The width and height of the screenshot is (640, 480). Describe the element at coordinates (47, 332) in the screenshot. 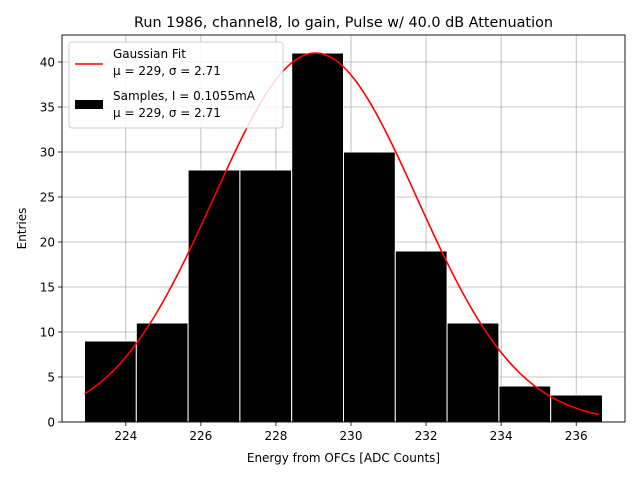

I see `y-tick-label: 10` at that location.